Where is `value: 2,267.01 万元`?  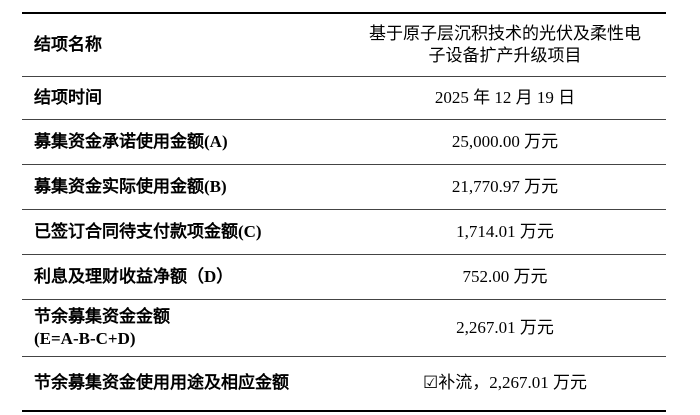
value: 2,267.01 万元 is located at coordinates (505, 328).